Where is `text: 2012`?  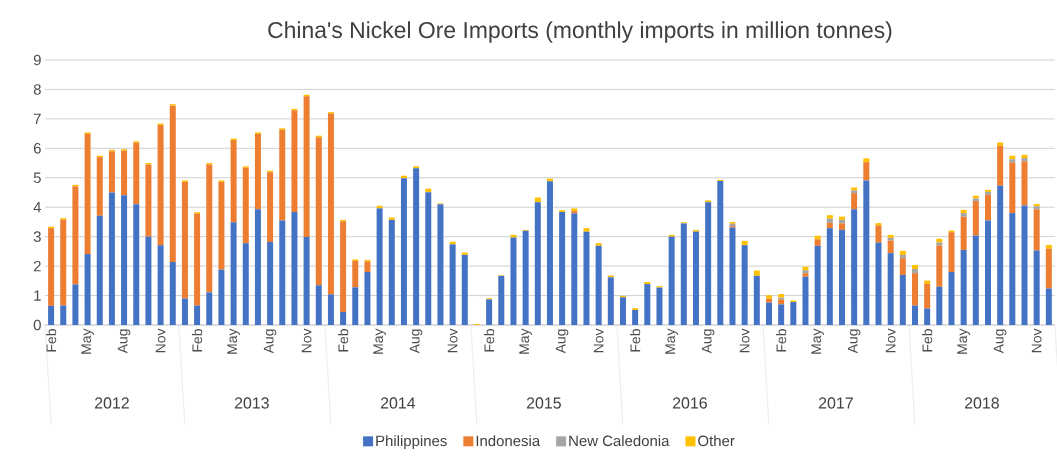
text: 2012 is located at coordinates (111, 403).